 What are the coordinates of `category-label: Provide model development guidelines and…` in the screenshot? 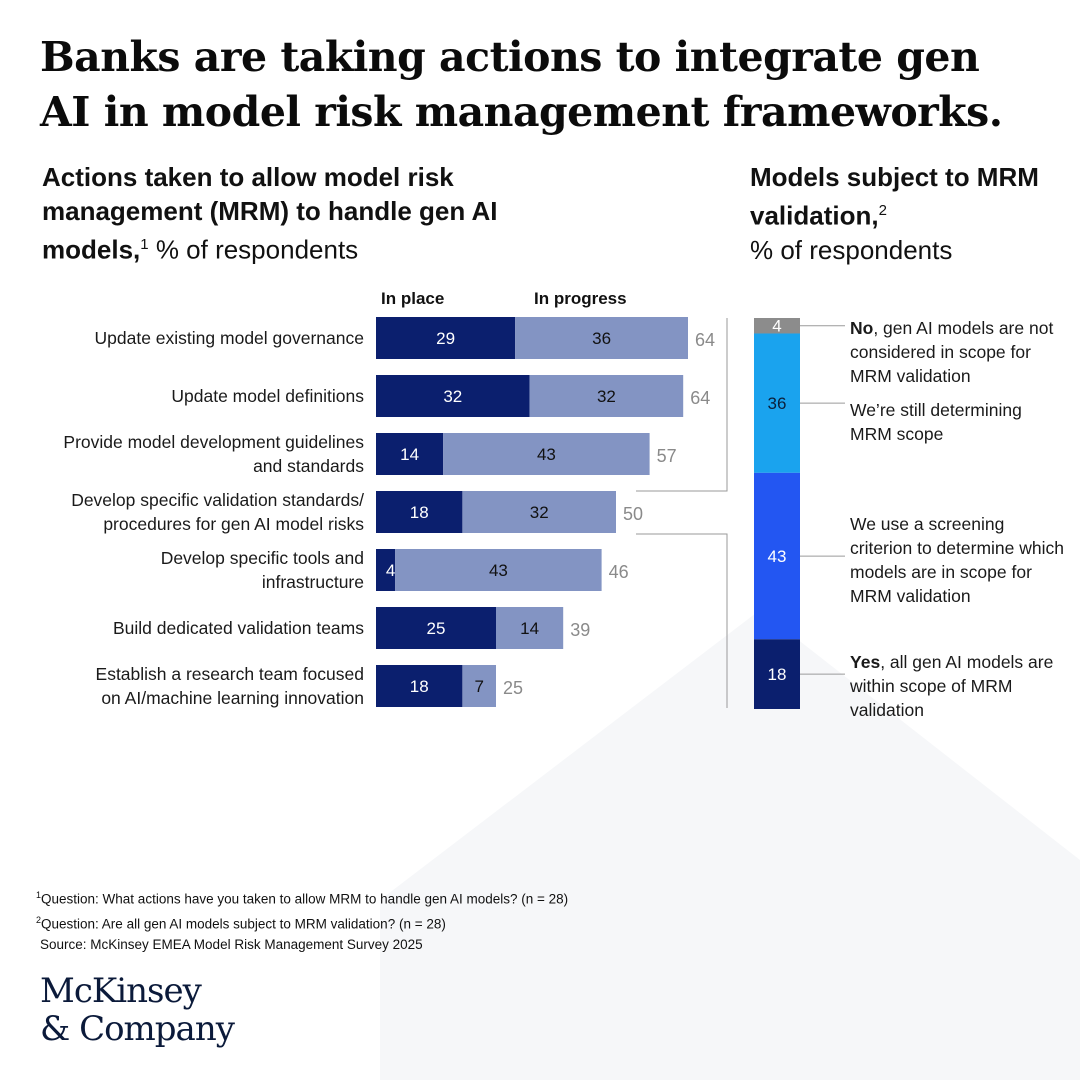 It's located at (213, 454).